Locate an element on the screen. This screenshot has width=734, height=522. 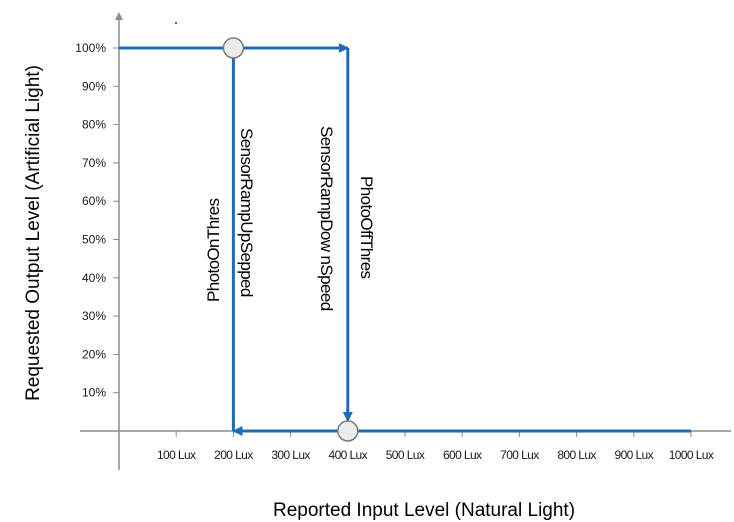
y-tick-label: 100% is located at coordinates (90, 48).